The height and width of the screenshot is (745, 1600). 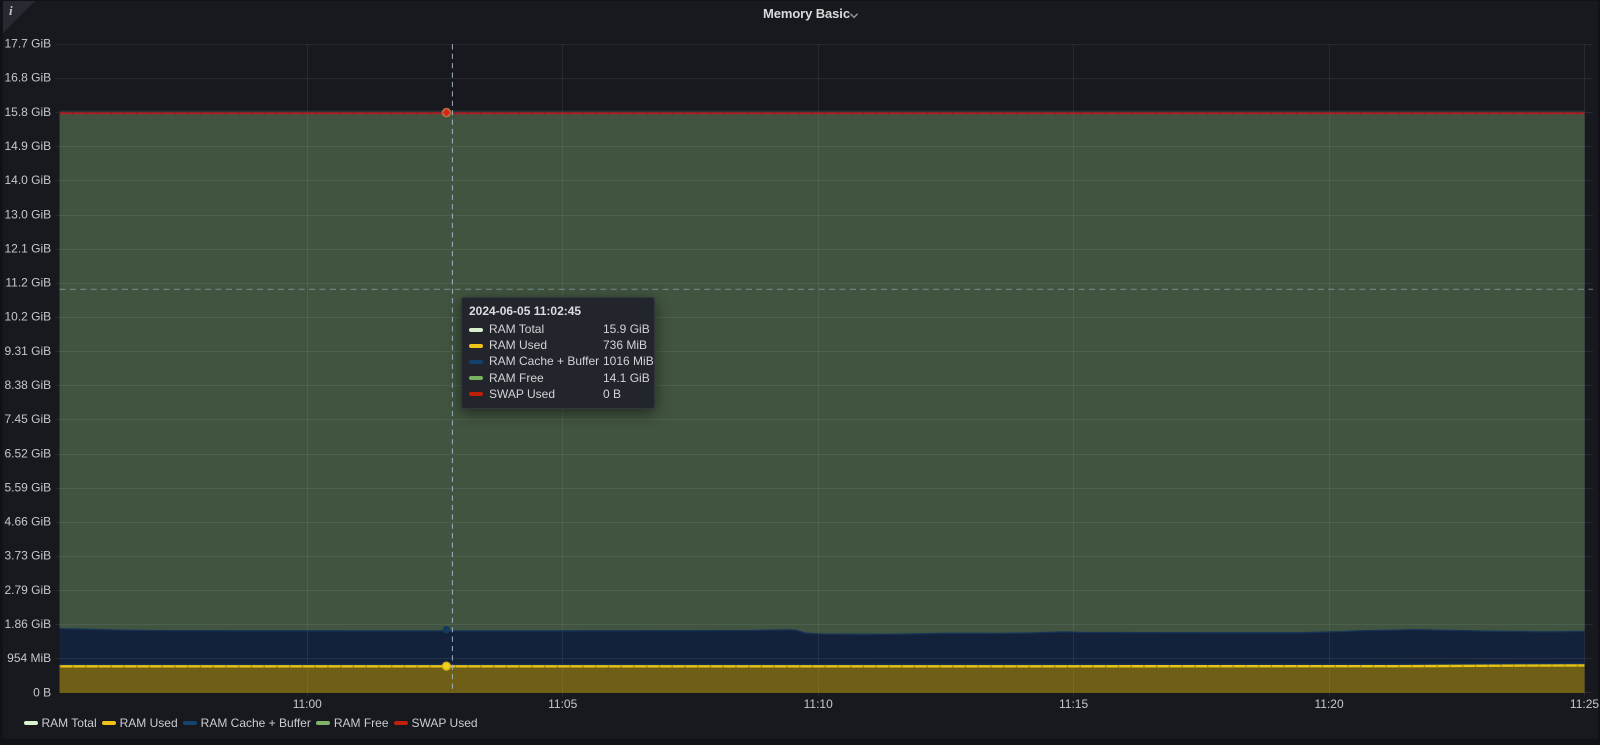 I want to click on svg-text: 13.0 GiB, so click(x=27, y=214).